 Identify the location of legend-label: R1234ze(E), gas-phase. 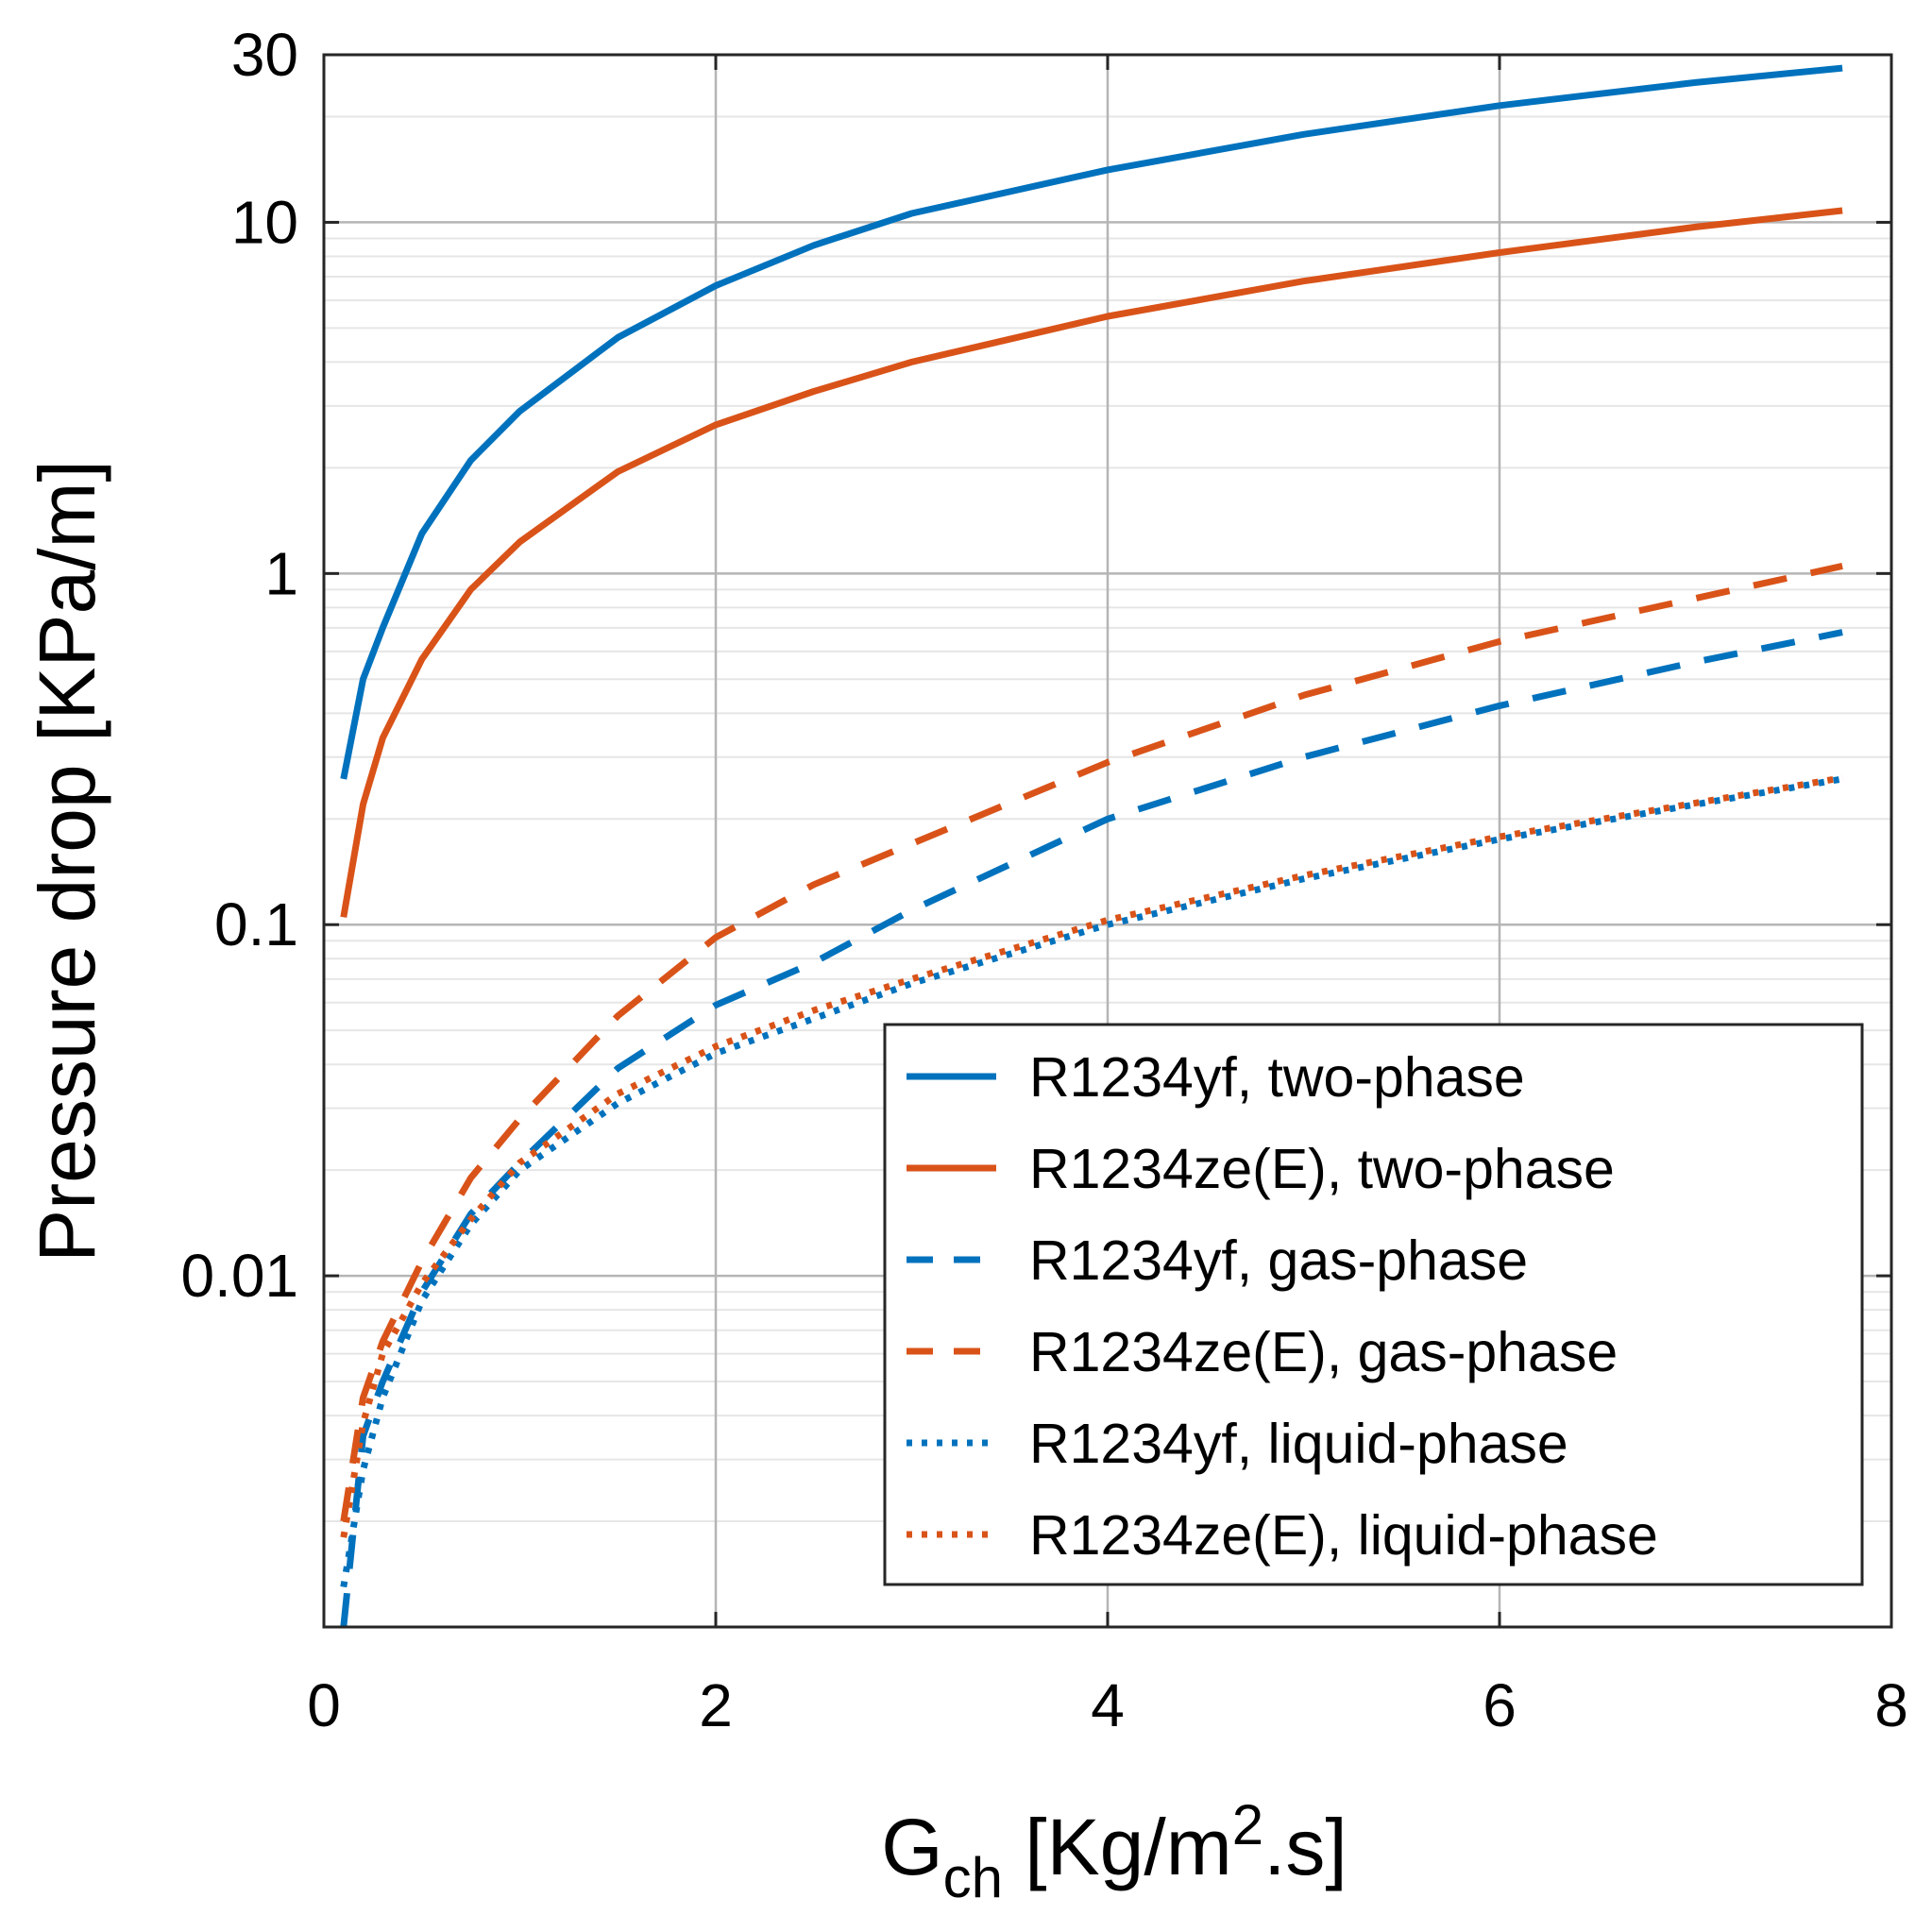
(1323, 1352).